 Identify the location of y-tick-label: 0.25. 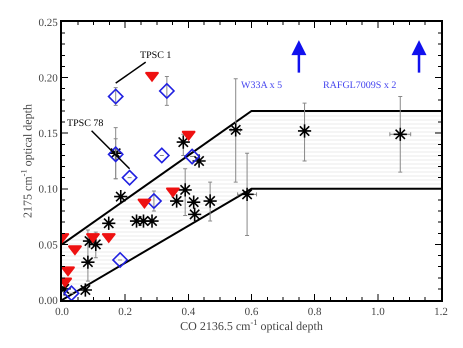
(48, 22).